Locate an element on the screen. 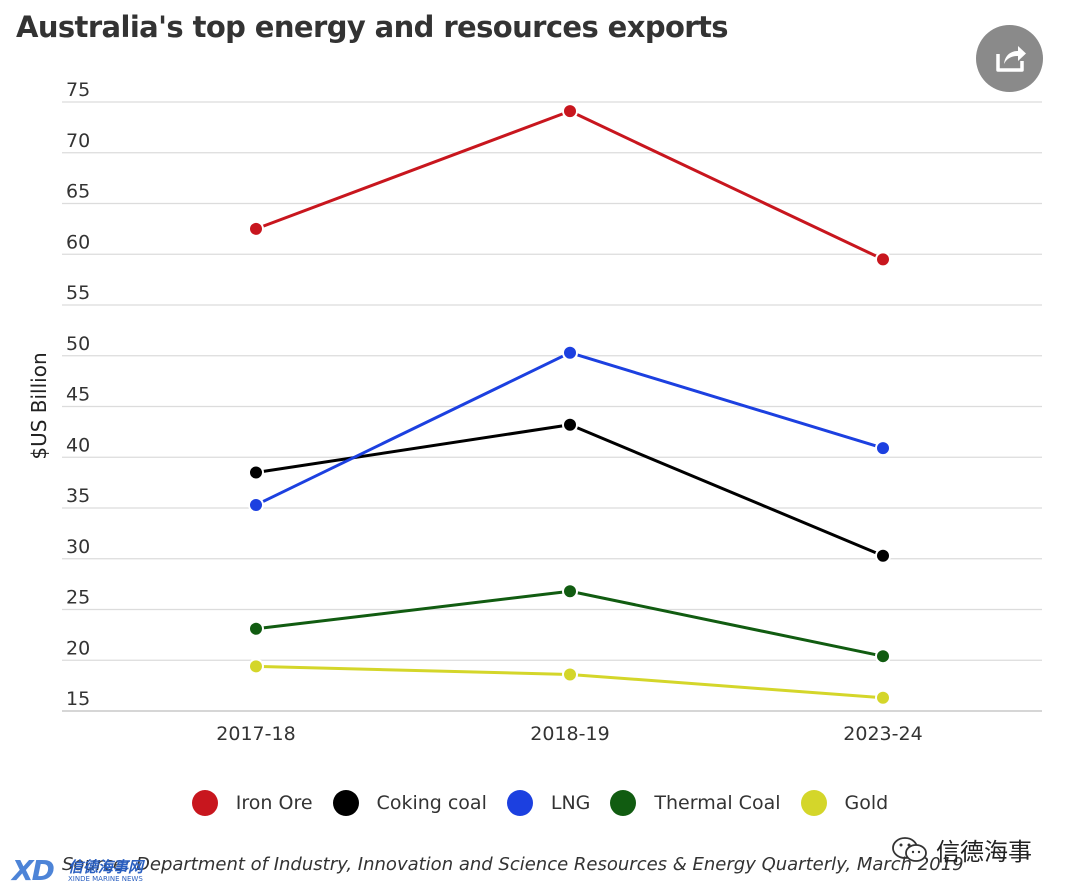 Image resolution: width=1080 pixels, height=896 pixels. series-line-iron-ore is located at coordinates (569, 185).